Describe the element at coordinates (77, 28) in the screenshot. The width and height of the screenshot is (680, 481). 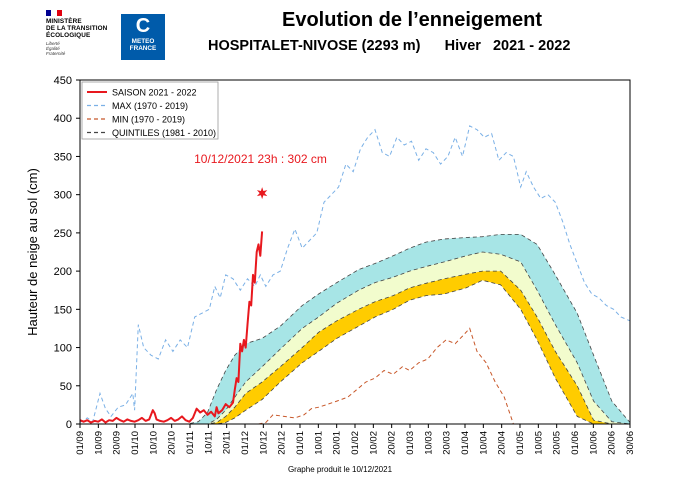
I see `ministry-line: DE LA TRANSITION` at that location.